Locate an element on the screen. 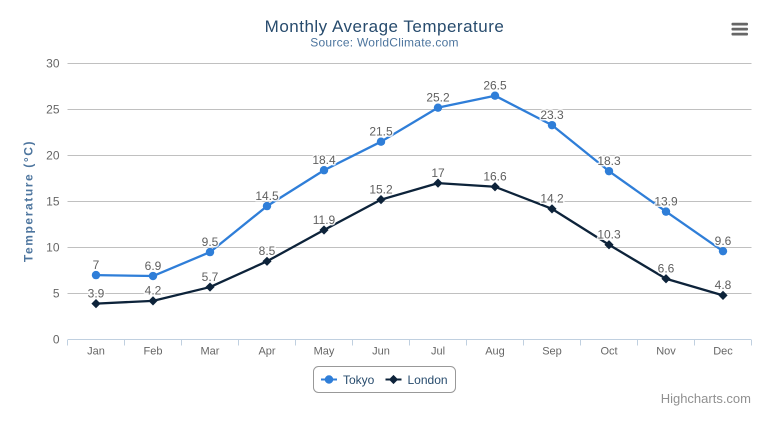  svg-text: Highcharts.com is located at coordinates (706, 398).